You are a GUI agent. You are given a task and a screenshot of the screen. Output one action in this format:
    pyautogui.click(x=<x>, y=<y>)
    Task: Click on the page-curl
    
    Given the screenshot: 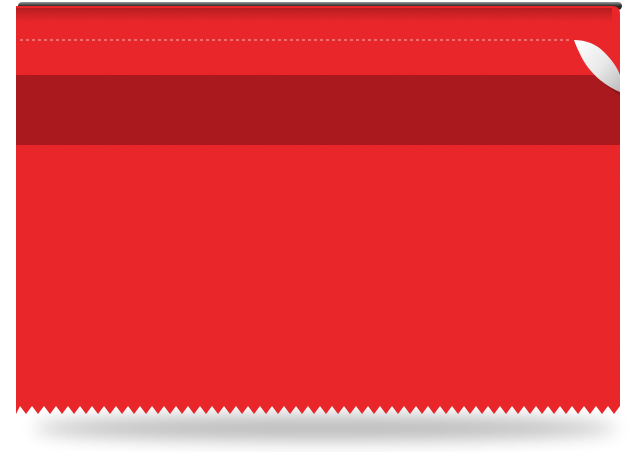 What is the action you would take?
    pyautogui.click(x=597, y=68)
    